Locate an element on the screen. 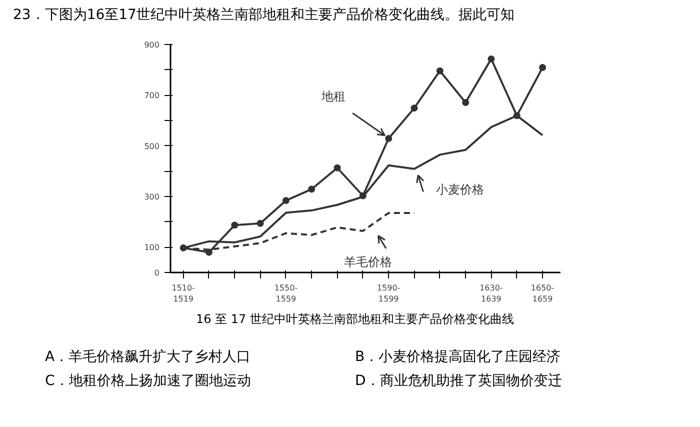  text: 羊毛价格 is located at coordinates (368, 261).